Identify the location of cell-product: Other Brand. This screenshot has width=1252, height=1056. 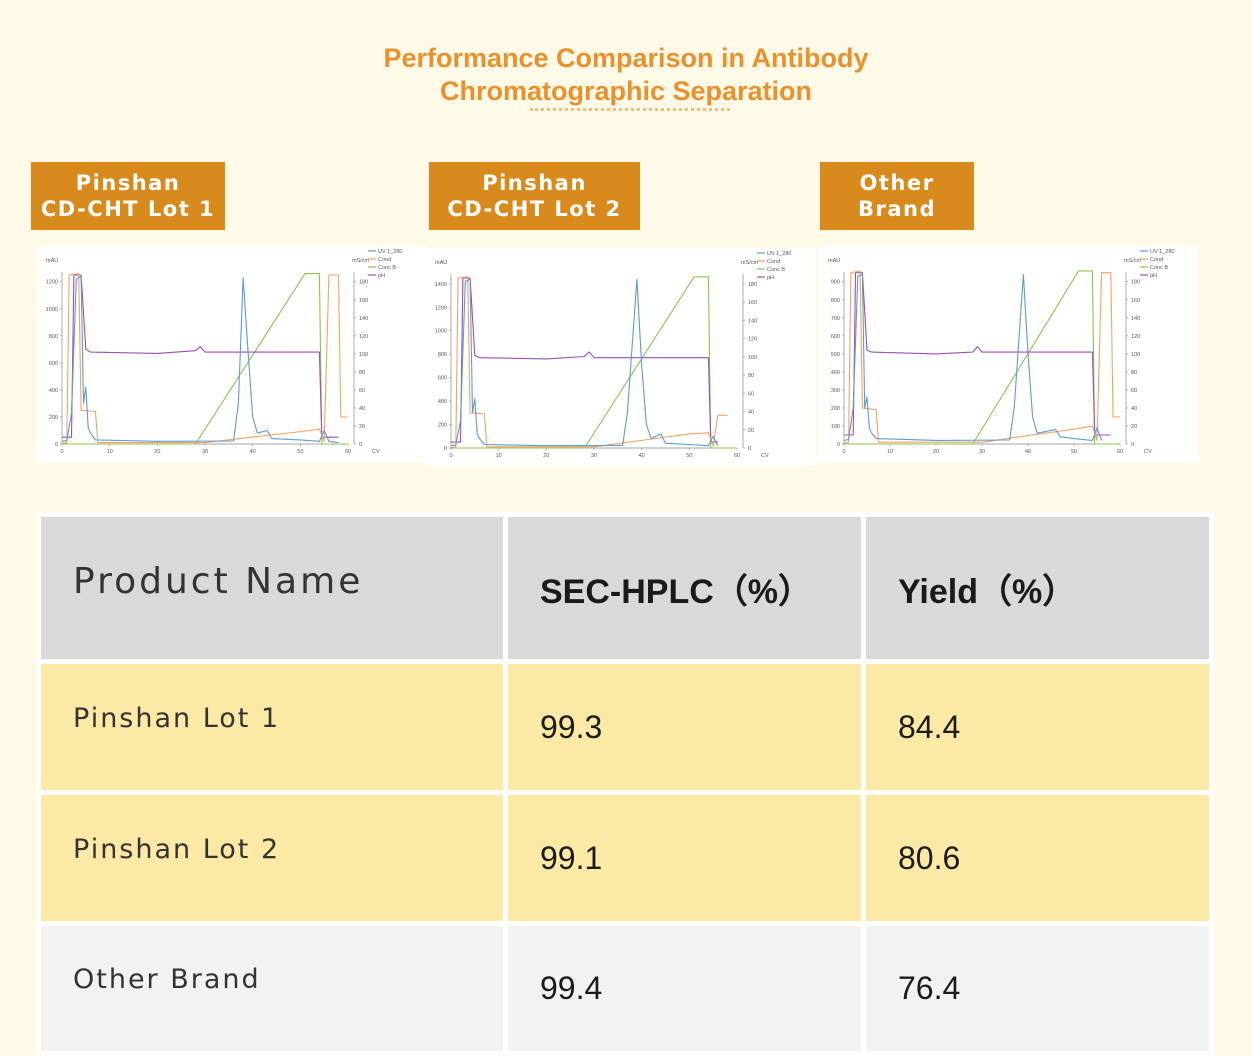
(272, 988).